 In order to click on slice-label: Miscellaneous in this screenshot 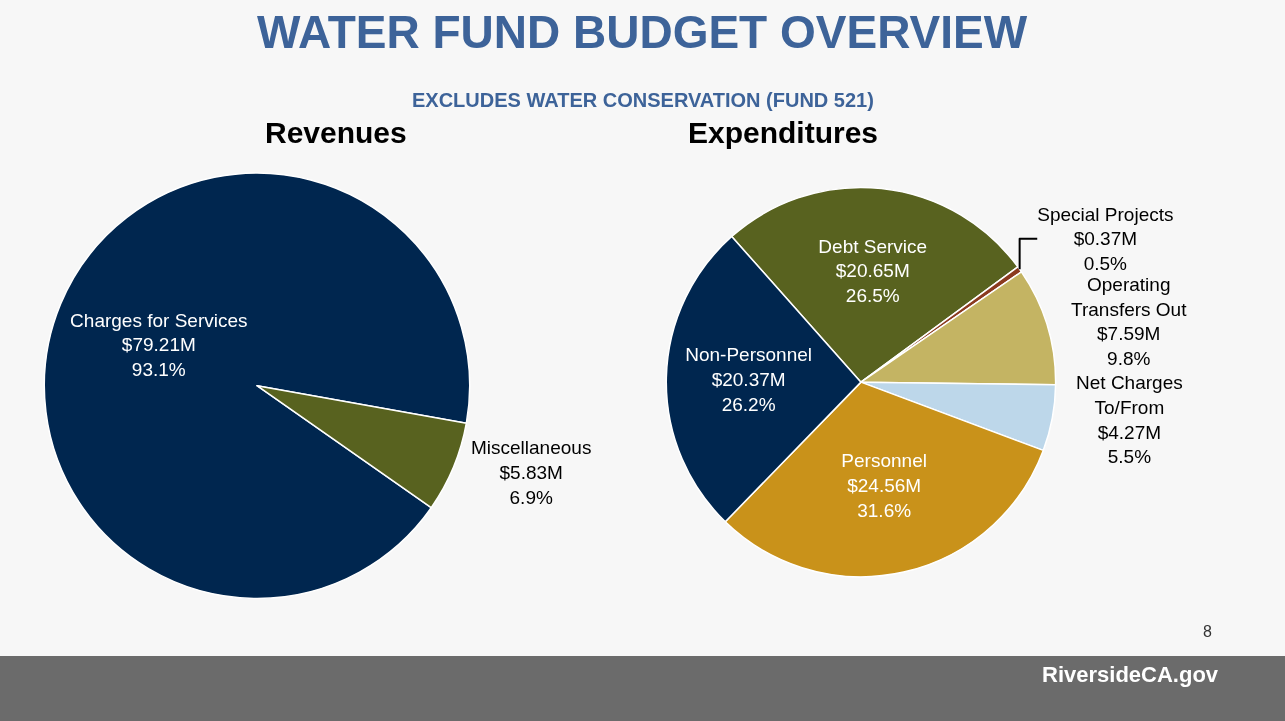, I will do `click(531, 448)`.